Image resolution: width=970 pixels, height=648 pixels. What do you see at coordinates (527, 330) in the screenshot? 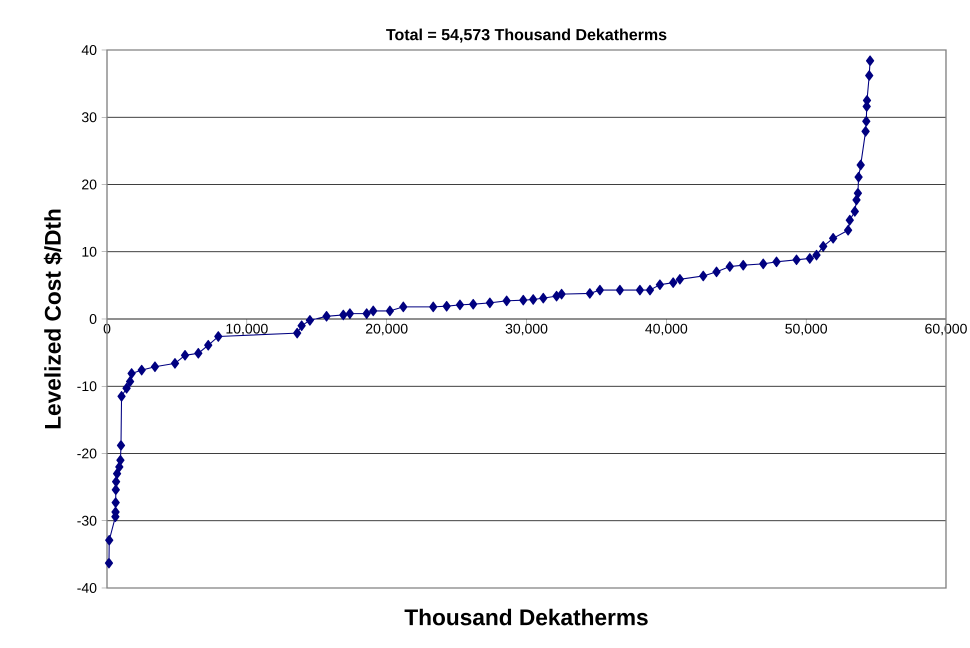
I see `x-tick-label: 30,000` at bounding box center [527, 330].